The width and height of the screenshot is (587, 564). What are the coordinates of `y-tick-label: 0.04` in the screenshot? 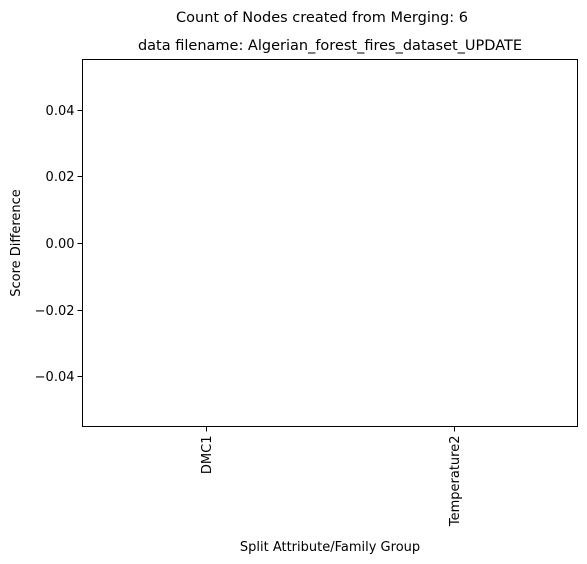 It's located at (60, 111).